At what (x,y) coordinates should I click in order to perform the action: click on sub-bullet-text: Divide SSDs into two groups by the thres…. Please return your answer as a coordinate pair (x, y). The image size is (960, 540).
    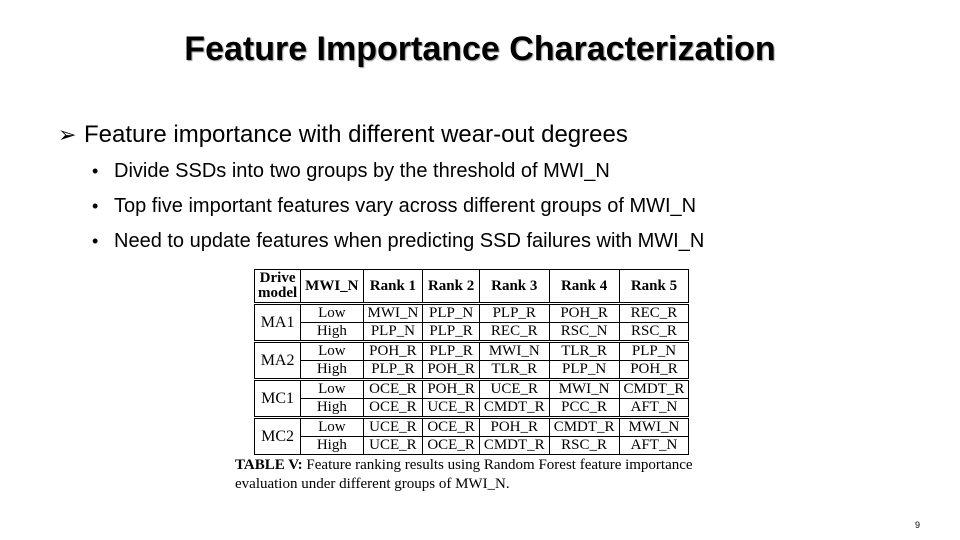
    Looking at the image, I should click on (362, 171).